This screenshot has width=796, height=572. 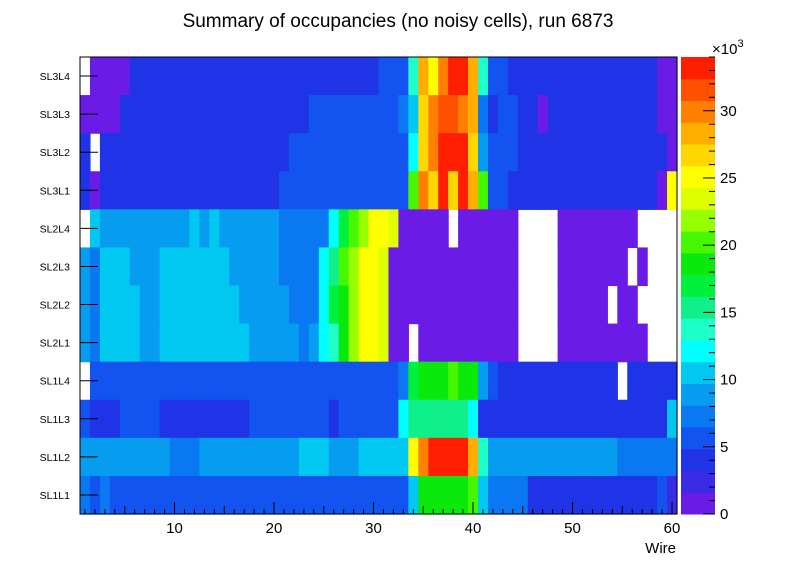 I want to click on color-tick-label: 30, so click(x=728, y=111).